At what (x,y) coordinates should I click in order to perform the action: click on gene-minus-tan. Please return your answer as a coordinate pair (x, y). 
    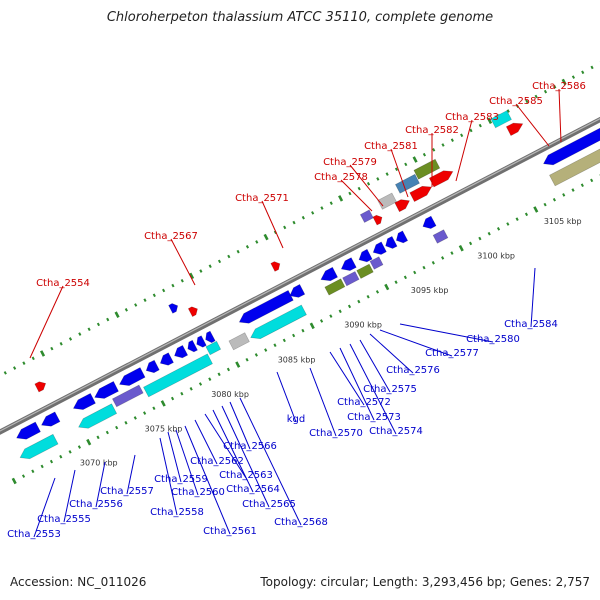
    Looking at the image, I should click on (574, 167).